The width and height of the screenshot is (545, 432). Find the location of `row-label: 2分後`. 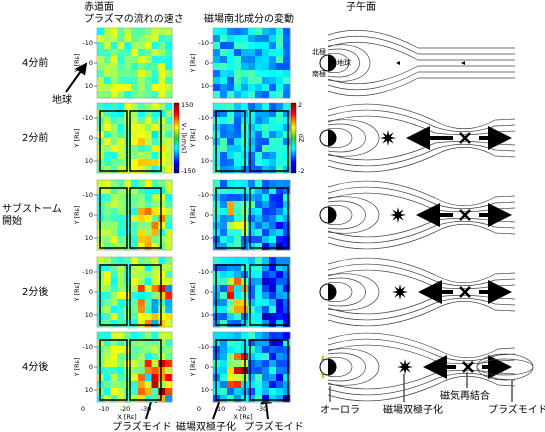

row-label: 2分後 is located at coordinates (35, 291).